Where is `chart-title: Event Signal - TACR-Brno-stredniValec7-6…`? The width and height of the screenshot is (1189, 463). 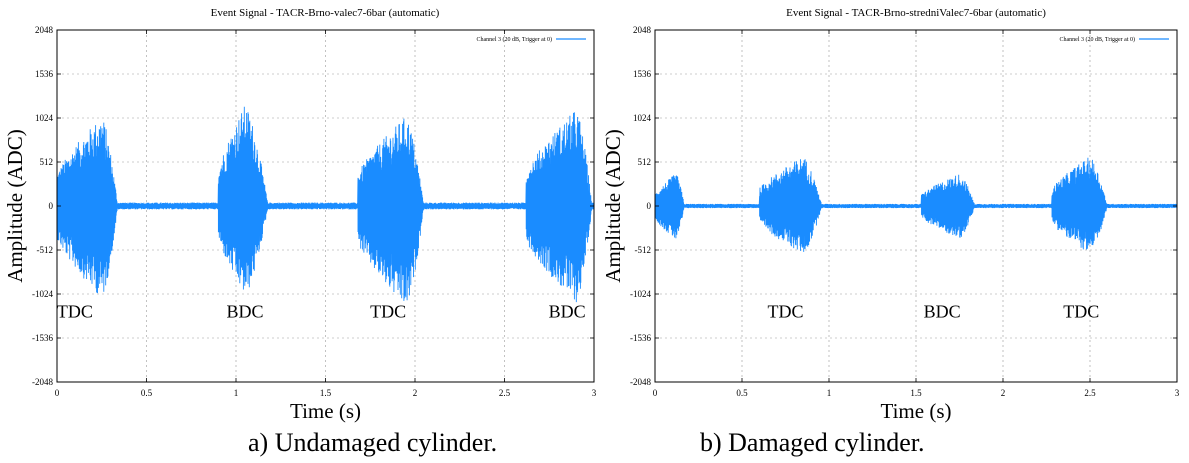 chart-title: Event Signal - TACR-Brno-stredniValec7-6… is located at coordinates (916, 13).